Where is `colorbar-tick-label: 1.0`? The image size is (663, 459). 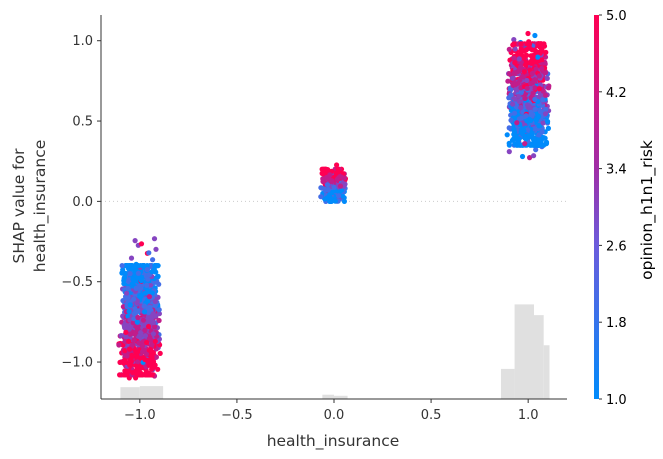 colorbar-tick-label: 1.0 is located at coordinates (616, 400).